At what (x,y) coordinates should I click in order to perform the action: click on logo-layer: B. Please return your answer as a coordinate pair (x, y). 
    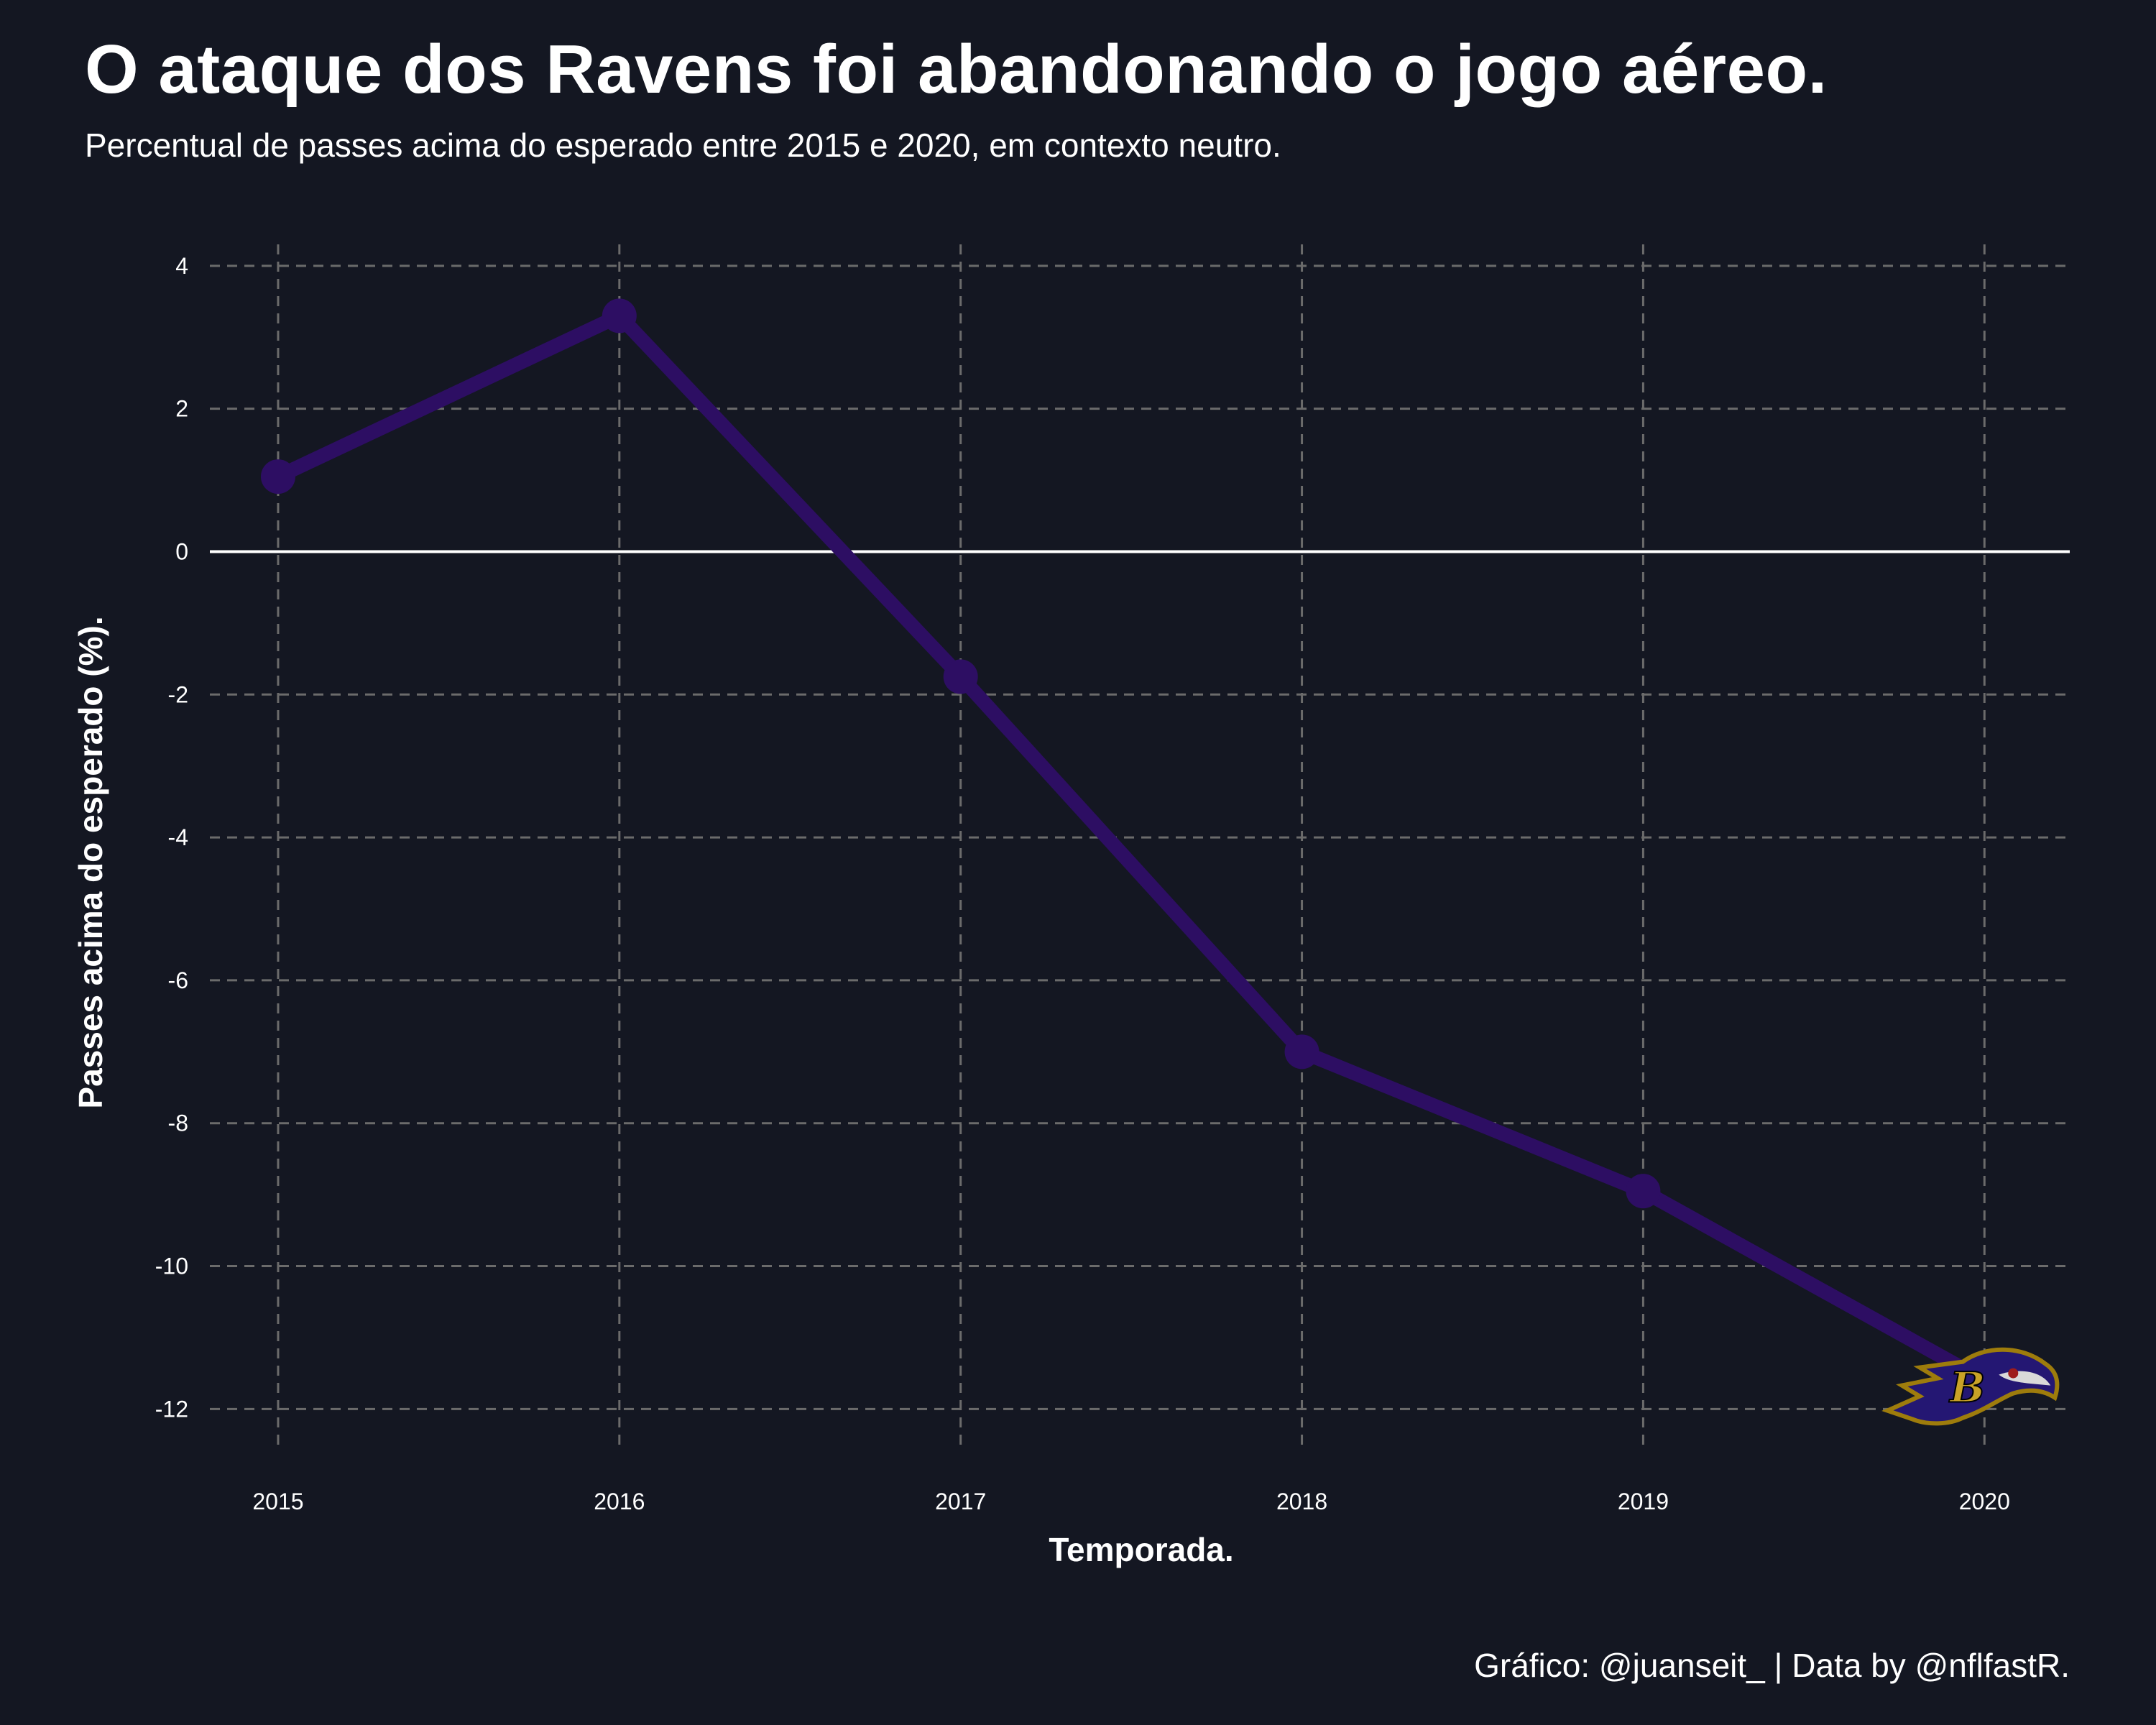
    Looking at the image, I should click on (1971, 1386).